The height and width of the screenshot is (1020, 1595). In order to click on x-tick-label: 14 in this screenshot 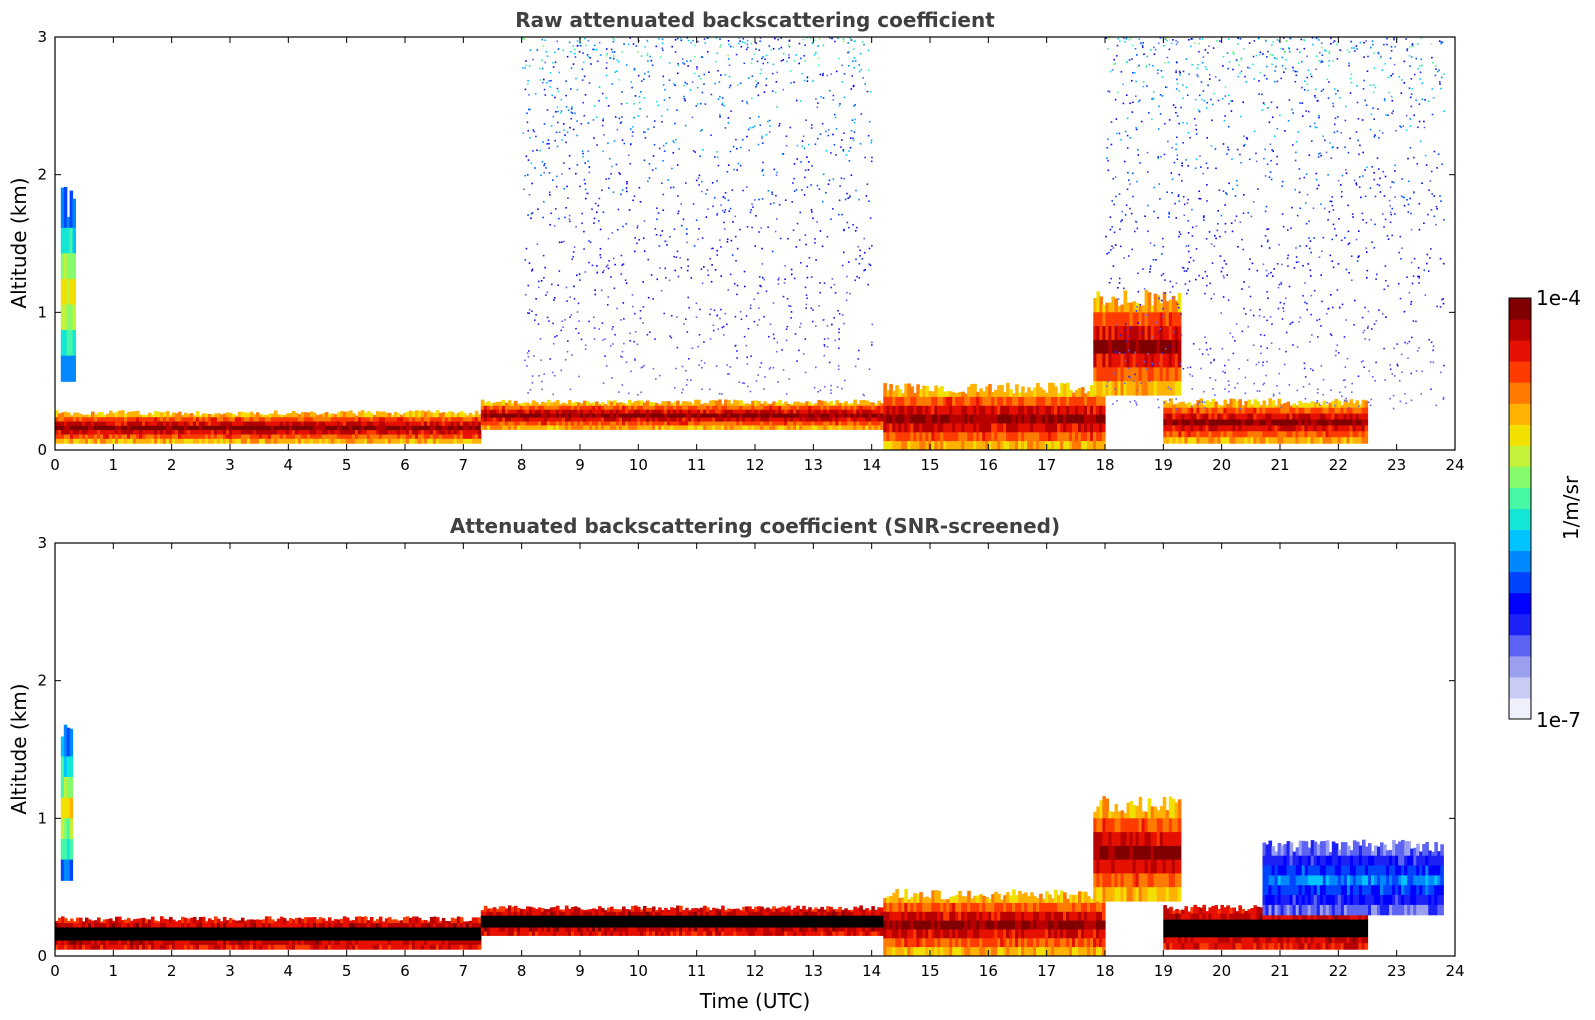, I will do `click(871, 971)`.